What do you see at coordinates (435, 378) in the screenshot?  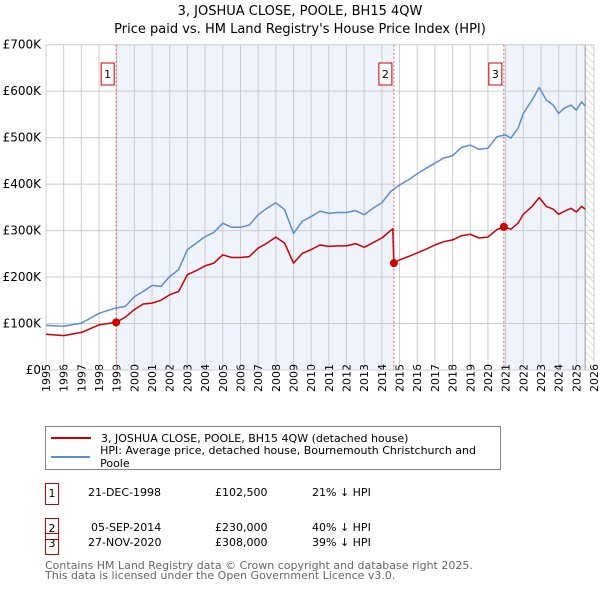 I see `x-tick-label: 2017` at bounding box center [435, 378].